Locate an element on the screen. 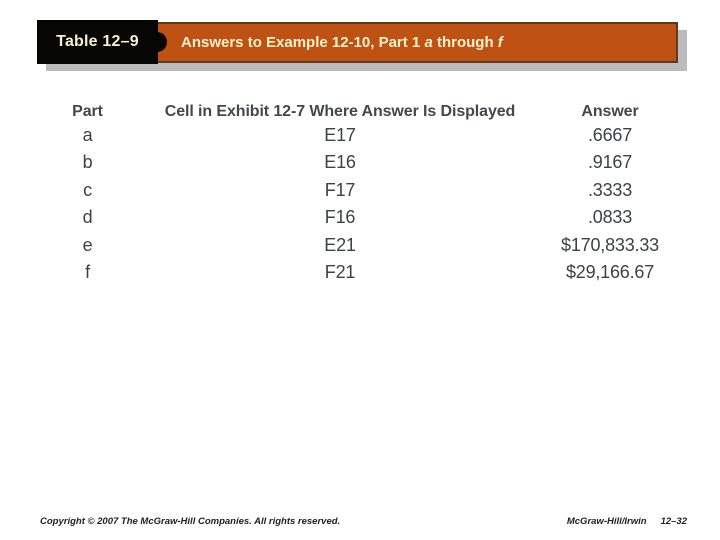 The width and height of the screenshot is (720, 540). slide-title-text-2: through is located at coordinates (465, 42).